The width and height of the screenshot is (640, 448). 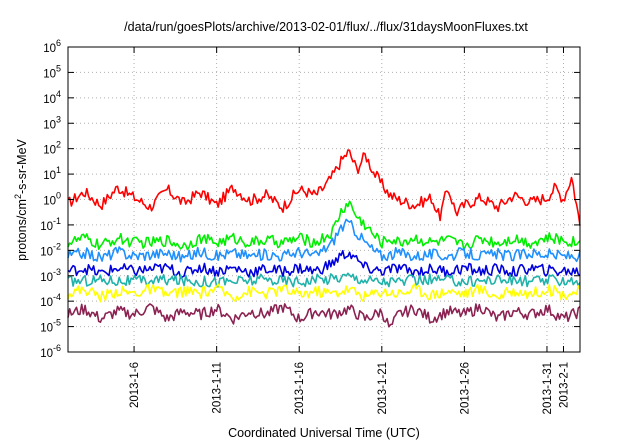 What do you see at coordinates (50, 224) in the screenshot?
I see `y-tick-label: 10⁻¹` at bounding box center [50, 224].